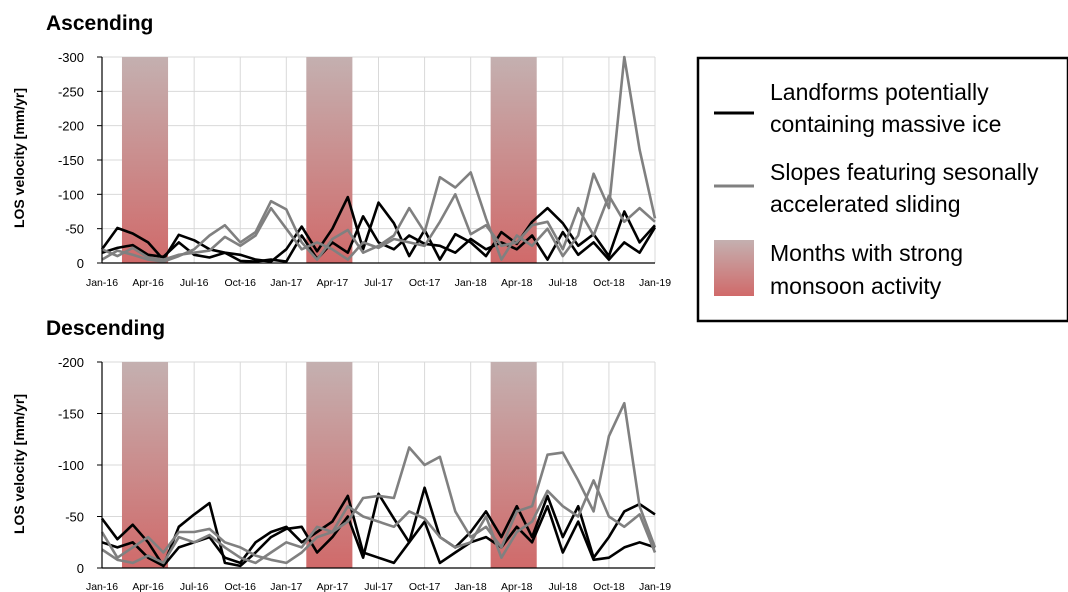 This screenshot has width=1068, height=592. What do you see at coordinates (879, 92) in the screenshot?
I see `legend-label-landforms-1: Landforms potentially` at bounding box center [879, 92].